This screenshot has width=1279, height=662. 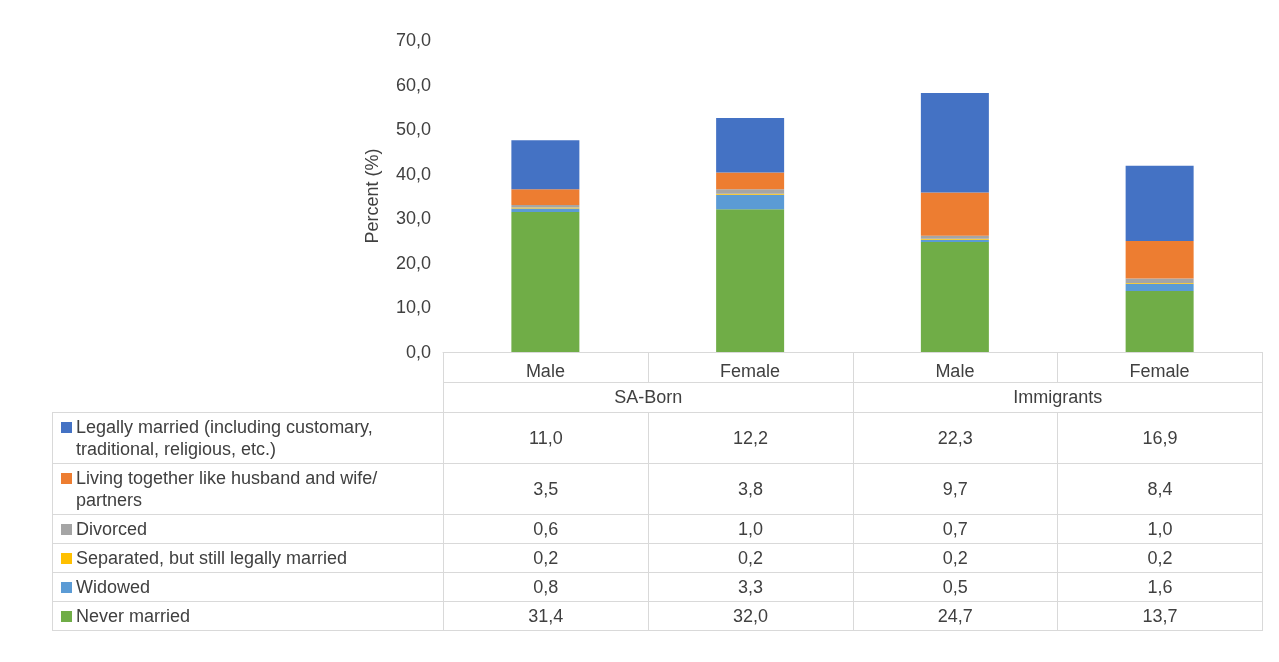 What do you see at coordinates (955, 528) in the screenshot?
I see `data-label: 0,7` at bounding box center [955, 528].